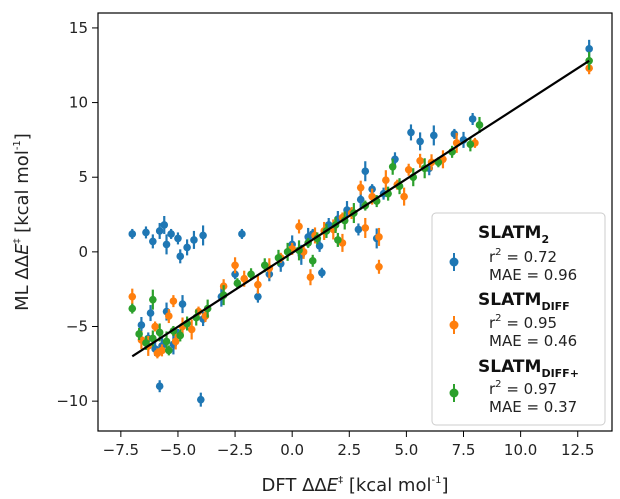  What do you see at coordinates (406, 450) in the screenshot?
I see `x-tick-label: 5.0` at bounding box center [406, 450].